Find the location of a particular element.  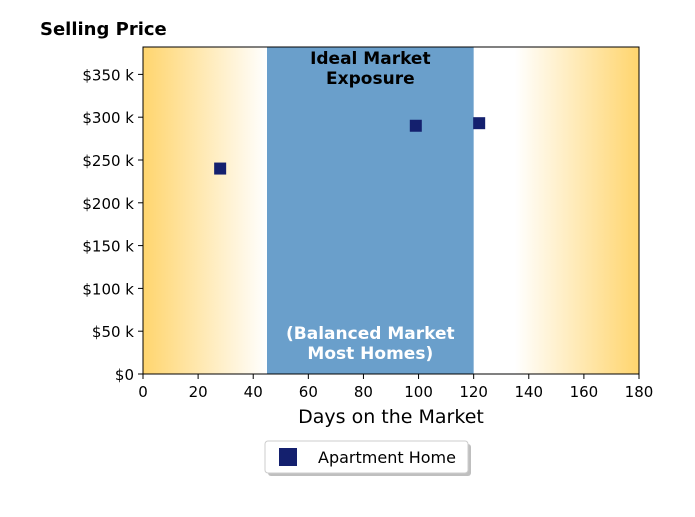

legend-box is located at coordinates (366, 457).